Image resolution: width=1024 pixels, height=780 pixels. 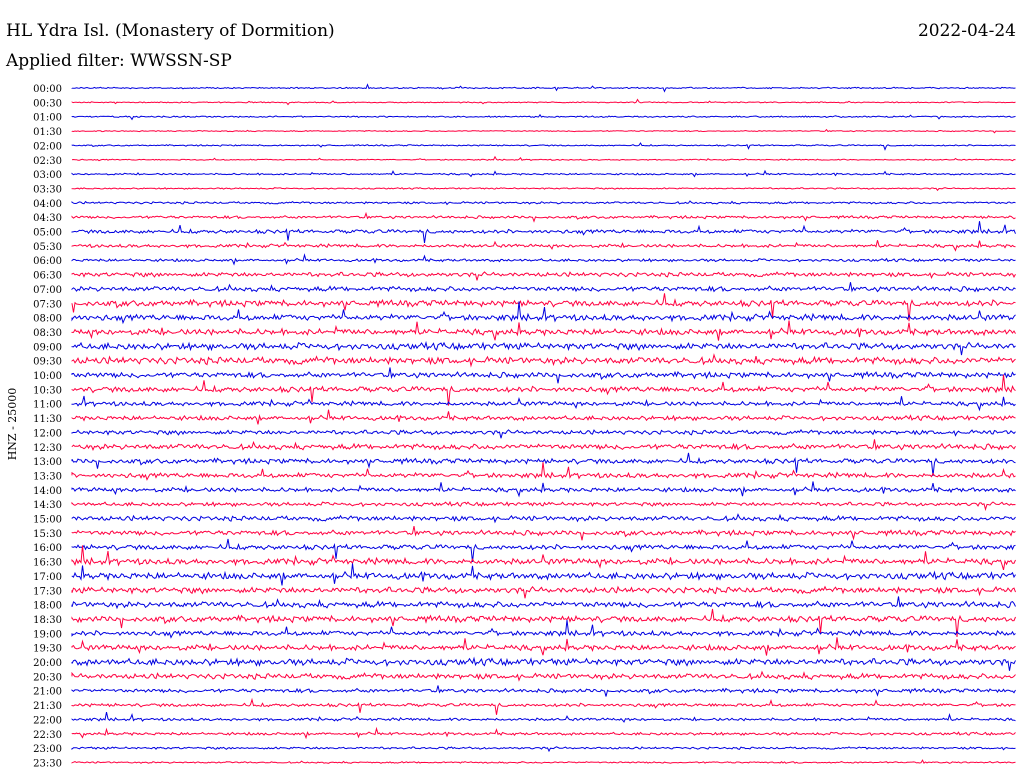 What do you see at coordinates (47, 462) in the screenshot?
I see `row-label: 13:00` at bounding box center [47, 462].